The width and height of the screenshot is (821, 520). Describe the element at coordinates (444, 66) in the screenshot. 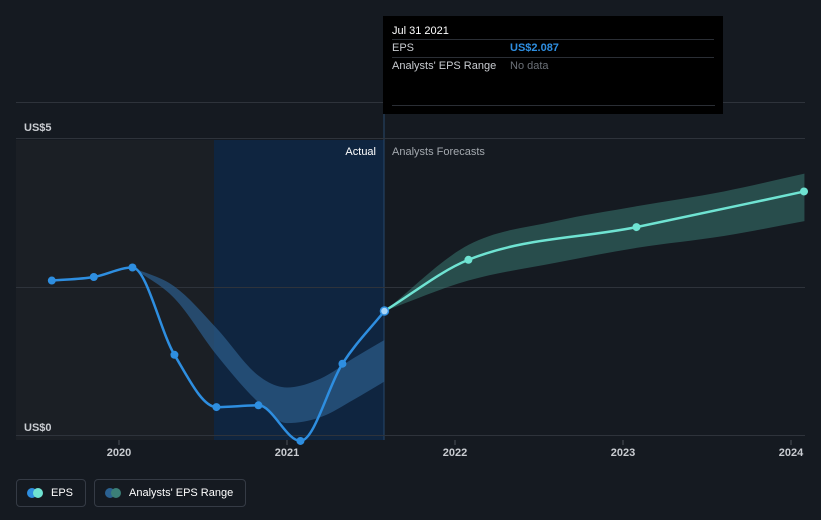

I see `tooltip-range-label: Analysts' EPS Range` at that location.